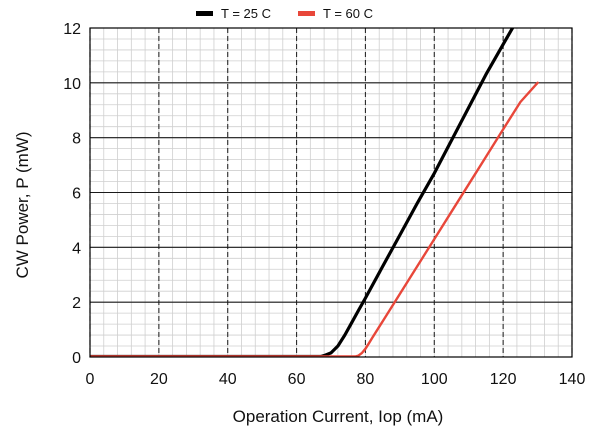  What do you see at coordinates (246, 13) in the screenshot?
I see `legend-label-1: T = 25 C` at bounding box center [246, 13].